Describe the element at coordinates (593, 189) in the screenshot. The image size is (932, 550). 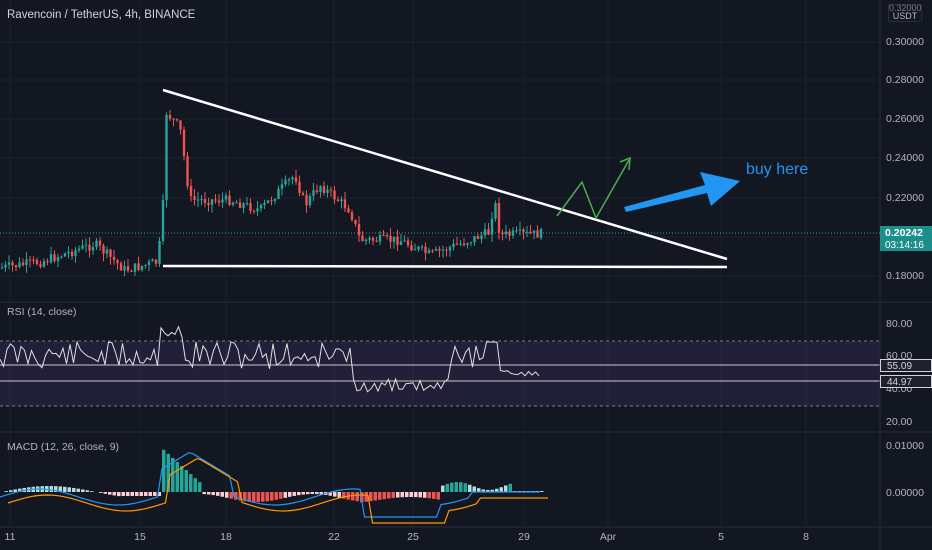
I see `projected-path-arrow` at that location.